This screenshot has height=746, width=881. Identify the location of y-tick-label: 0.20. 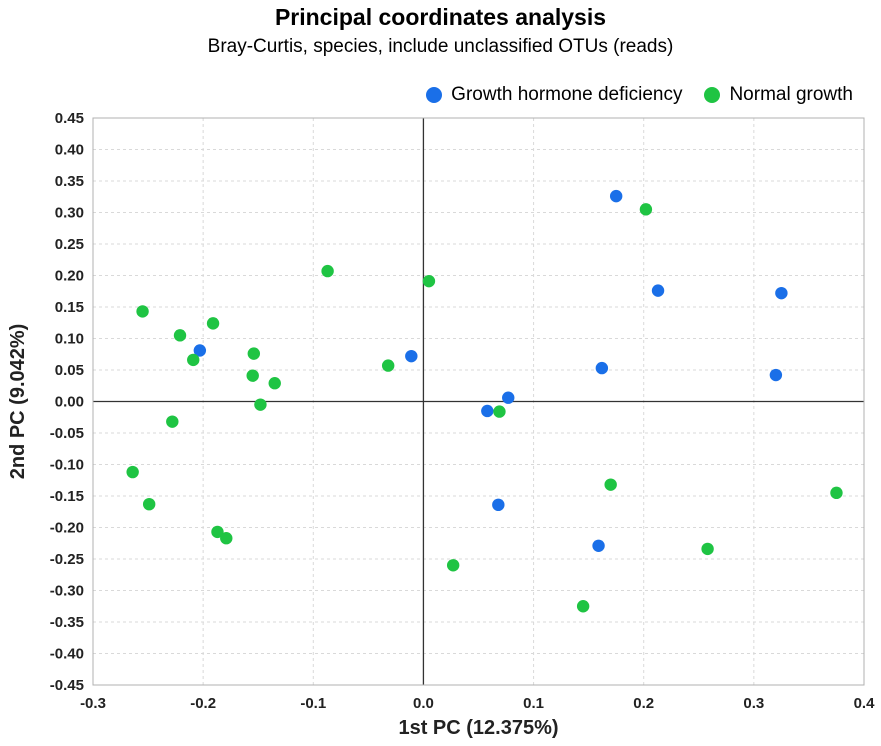
(69, 276).